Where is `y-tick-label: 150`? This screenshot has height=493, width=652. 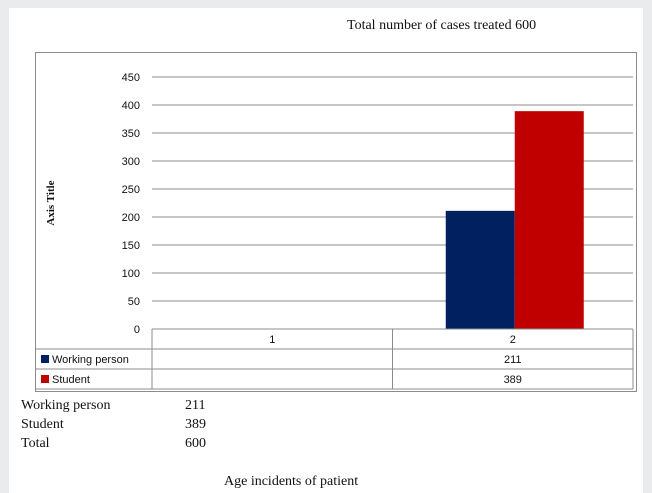
y-tick-label: 150 is located at coordinates (131, 246).